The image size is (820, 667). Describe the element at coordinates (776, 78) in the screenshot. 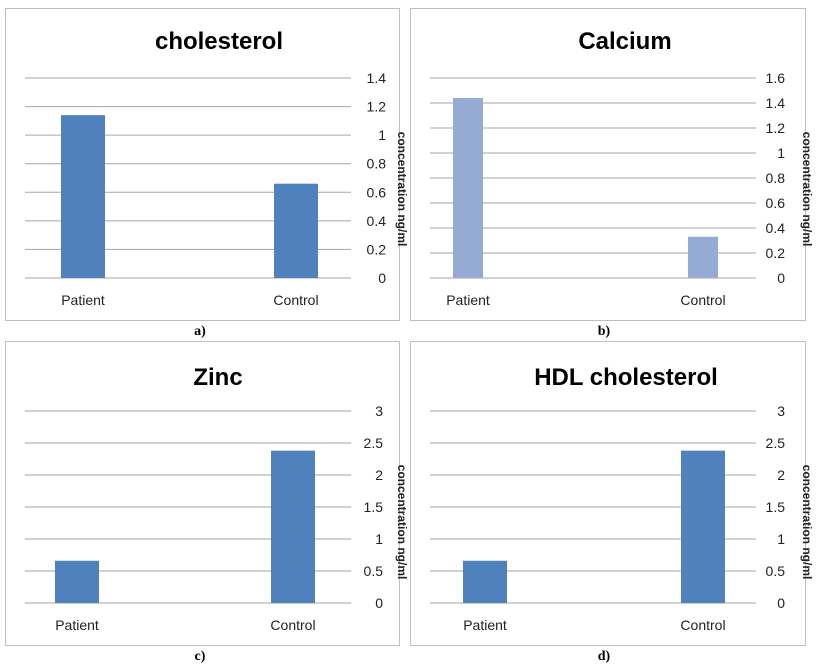

I see `y-tick-label: 1.6` at that location.